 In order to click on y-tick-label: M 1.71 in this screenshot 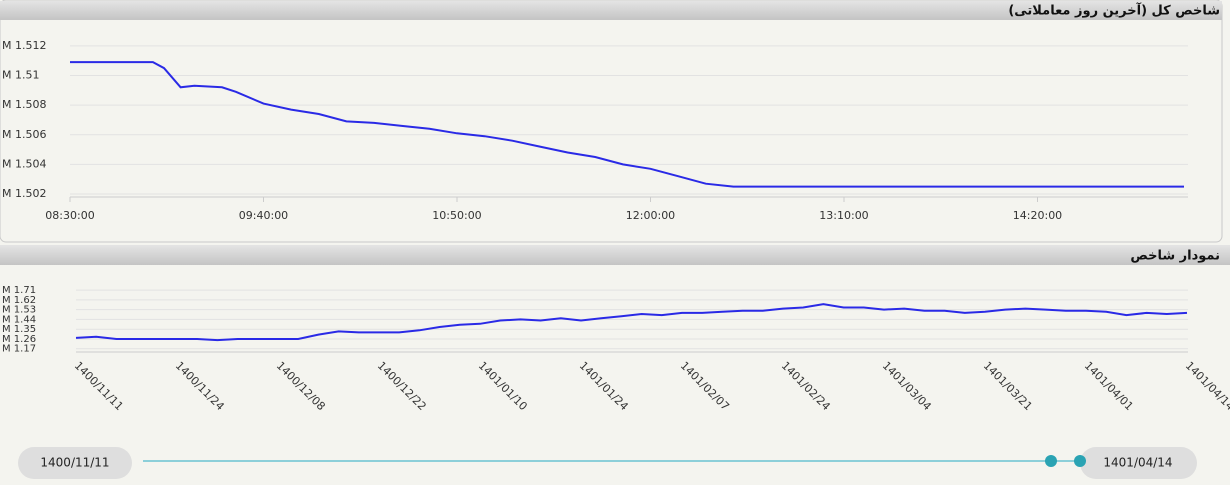, I will do `click(19, 290)`.